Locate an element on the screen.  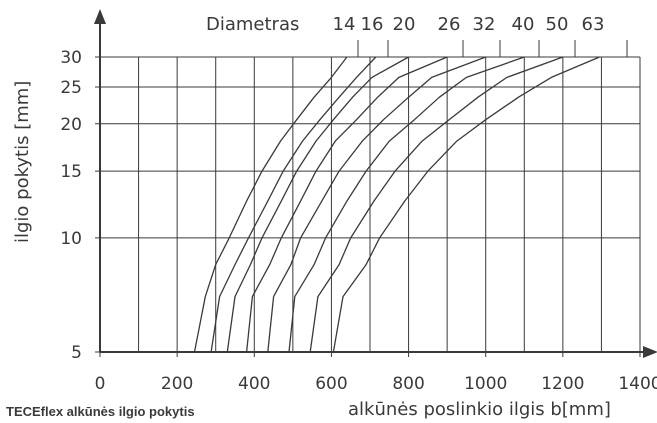
y-tick-label: 15 is located at coordinates (71, 172).